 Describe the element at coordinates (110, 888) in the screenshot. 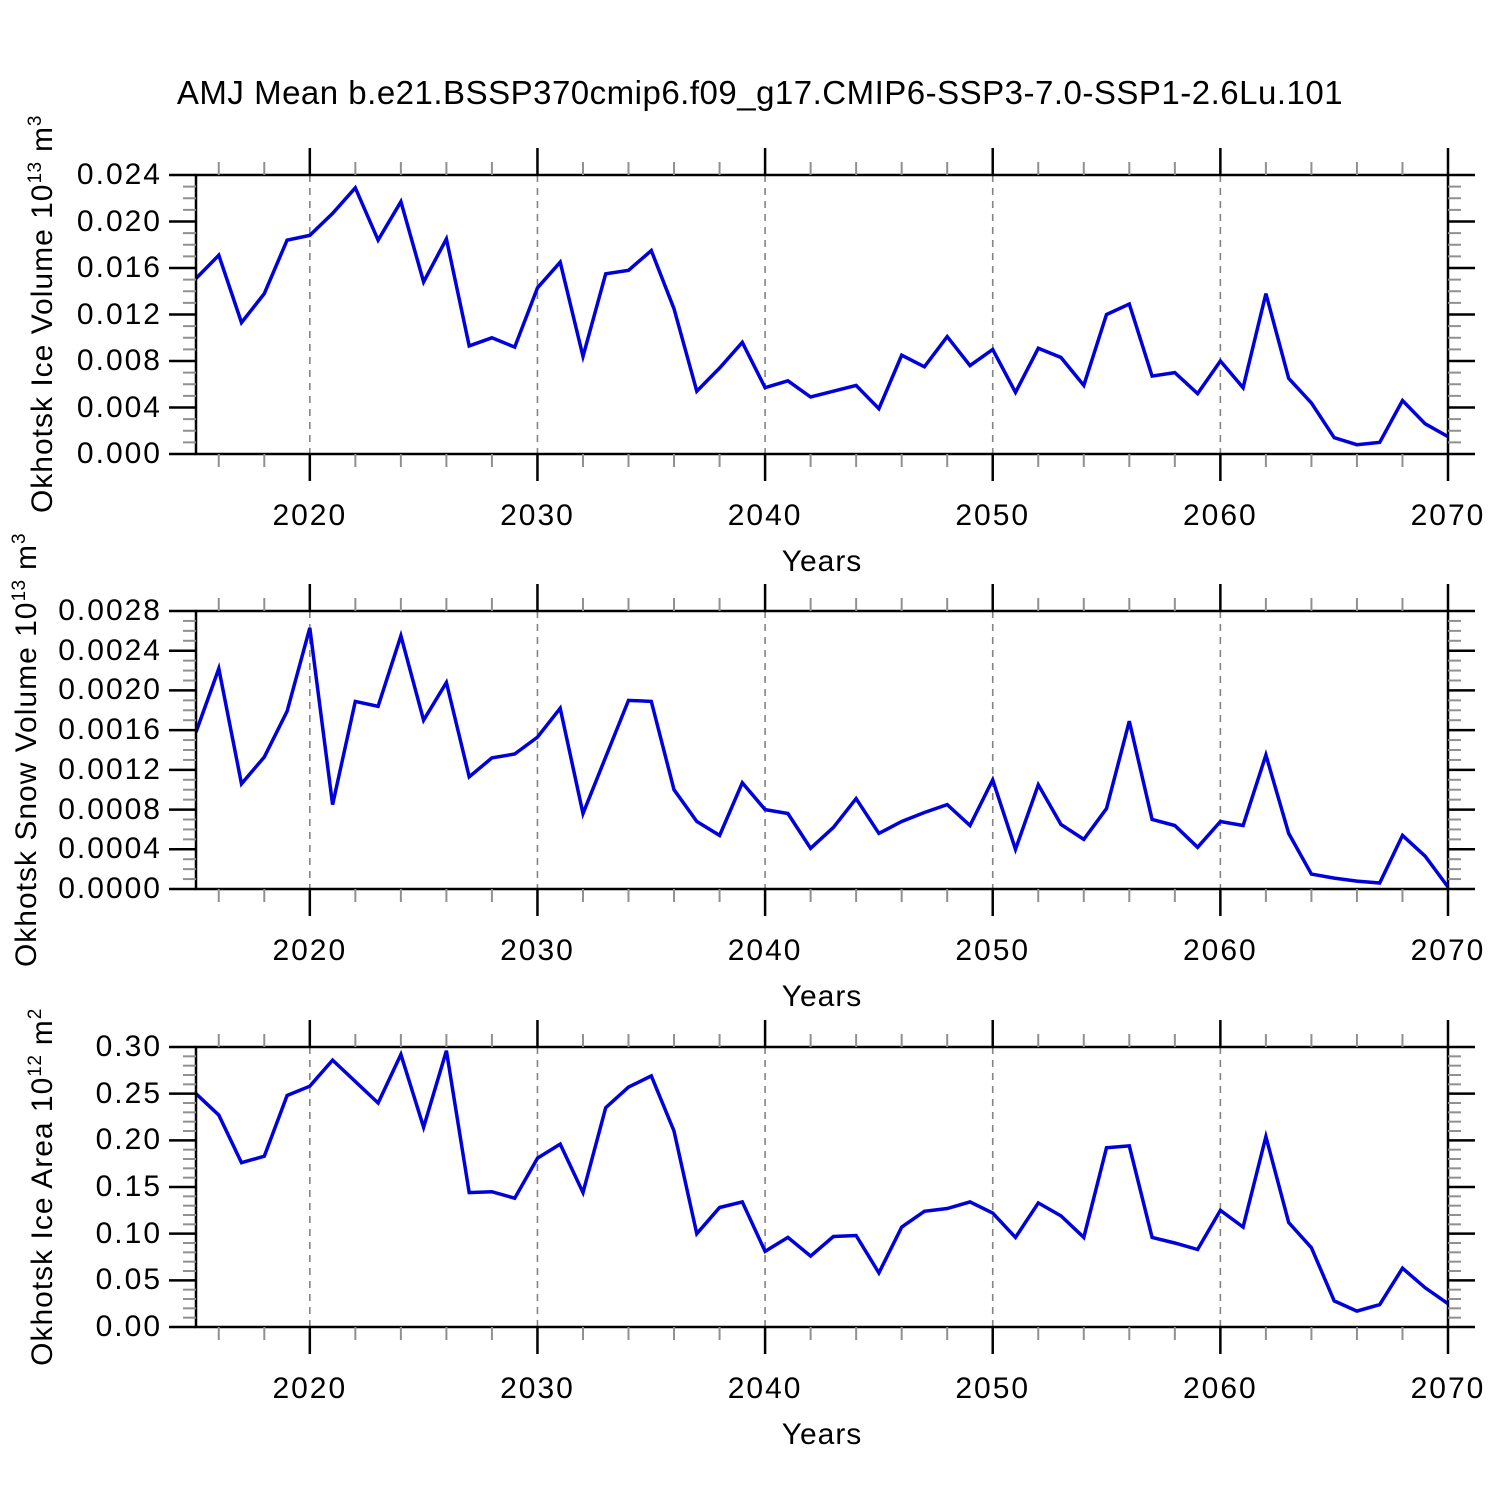

I see `y-tick-label: 0.0000` at that location.